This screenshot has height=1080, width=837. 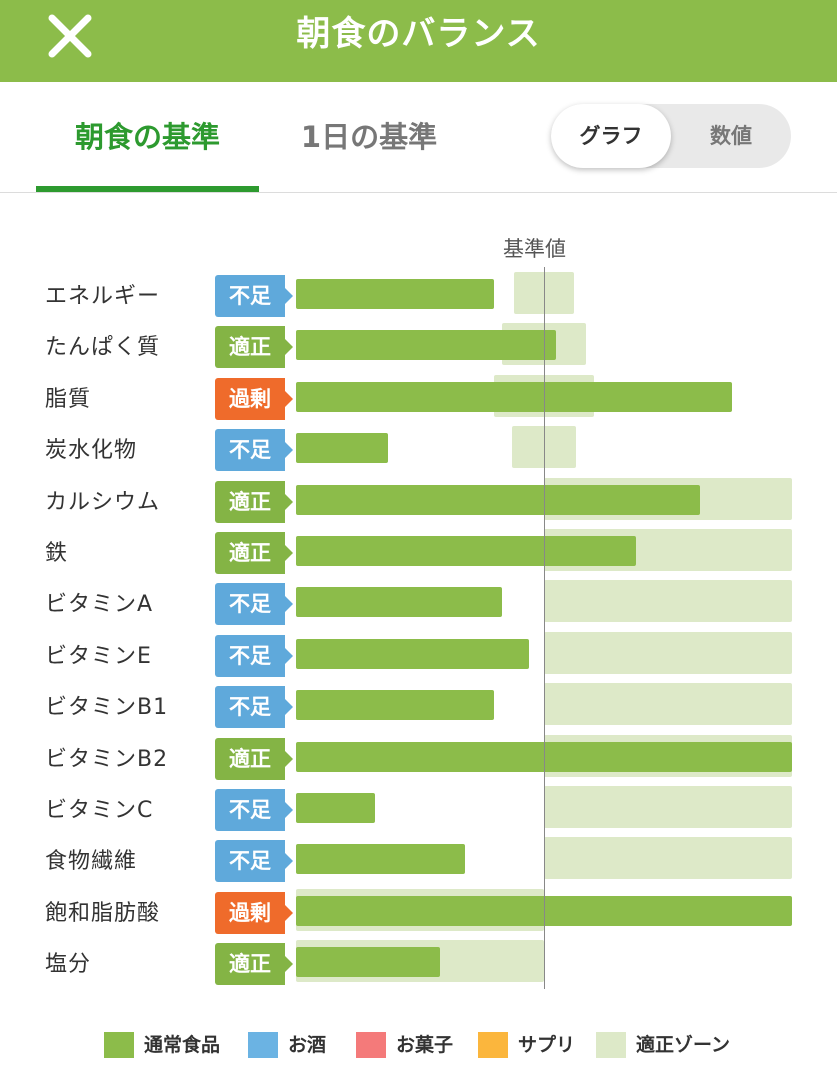 I want to click on legend-item: お酒, so click(x=323, y=1045).